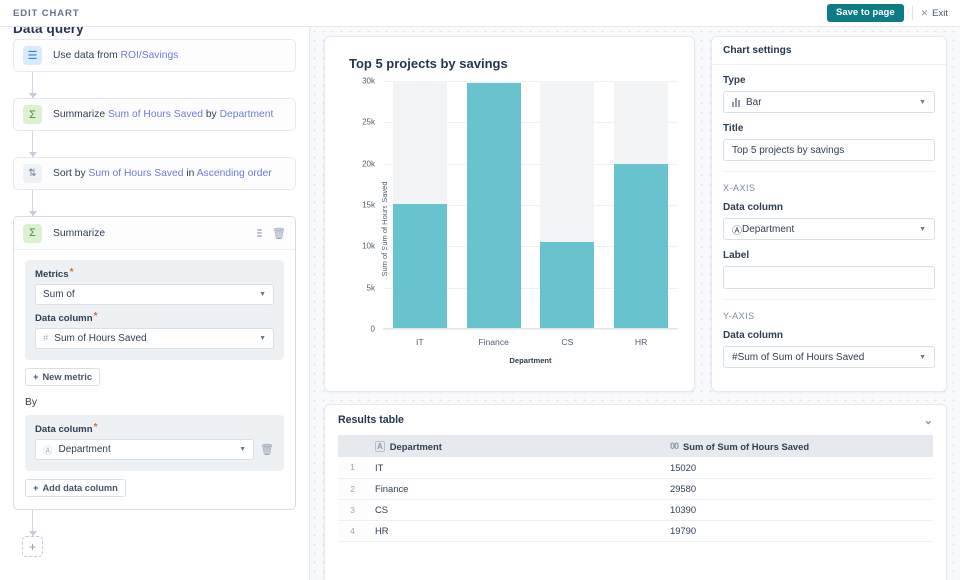 The width and height of the screenshot is (960, 580). Describe the element at coordinates (420, 342) in the screenshot. I see `x-tick-label: IT` at that location.